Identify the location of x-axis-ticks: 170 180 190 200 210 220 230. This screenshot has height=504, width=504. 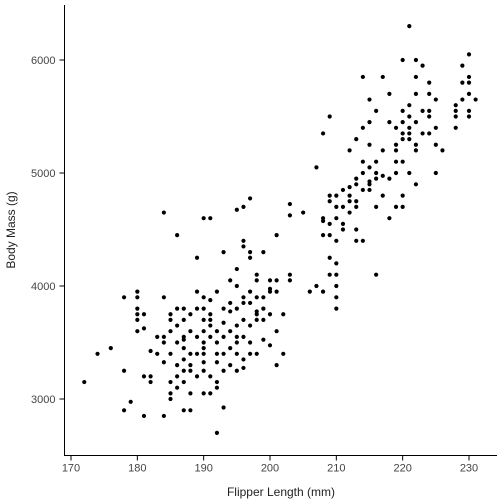
(270, 465).